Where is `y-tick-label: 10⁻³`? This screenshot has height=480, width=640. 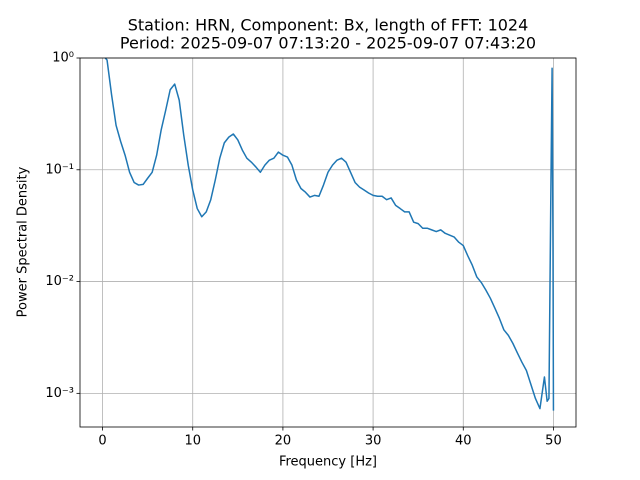 y-tick-label: 10⁻³ is located at coordinates (59, 393).